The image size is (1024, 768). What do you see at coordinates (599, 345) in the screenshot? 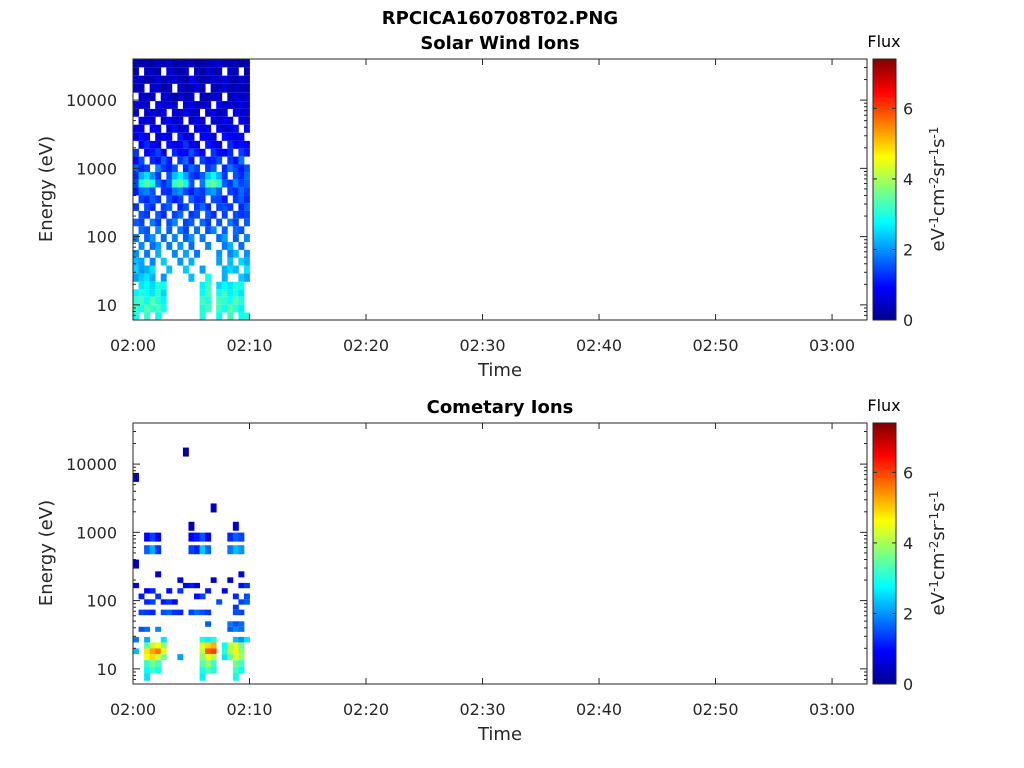
I see `x-tick-label: 02:40` at bounding box center [599, 345].